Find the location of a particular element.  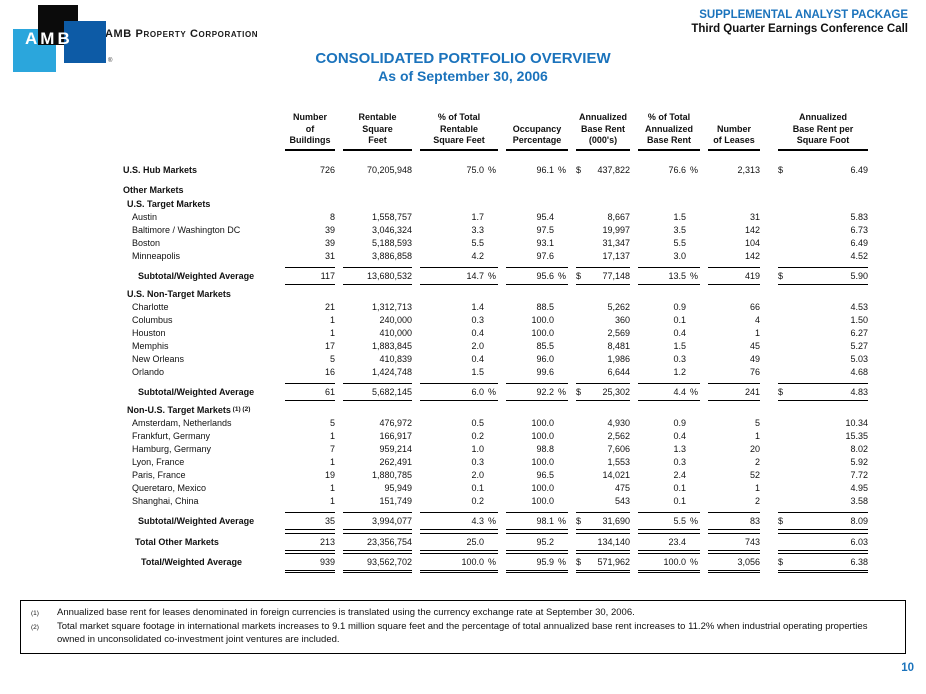

cell-value: 4.68 is located at coordinates (859, 371).